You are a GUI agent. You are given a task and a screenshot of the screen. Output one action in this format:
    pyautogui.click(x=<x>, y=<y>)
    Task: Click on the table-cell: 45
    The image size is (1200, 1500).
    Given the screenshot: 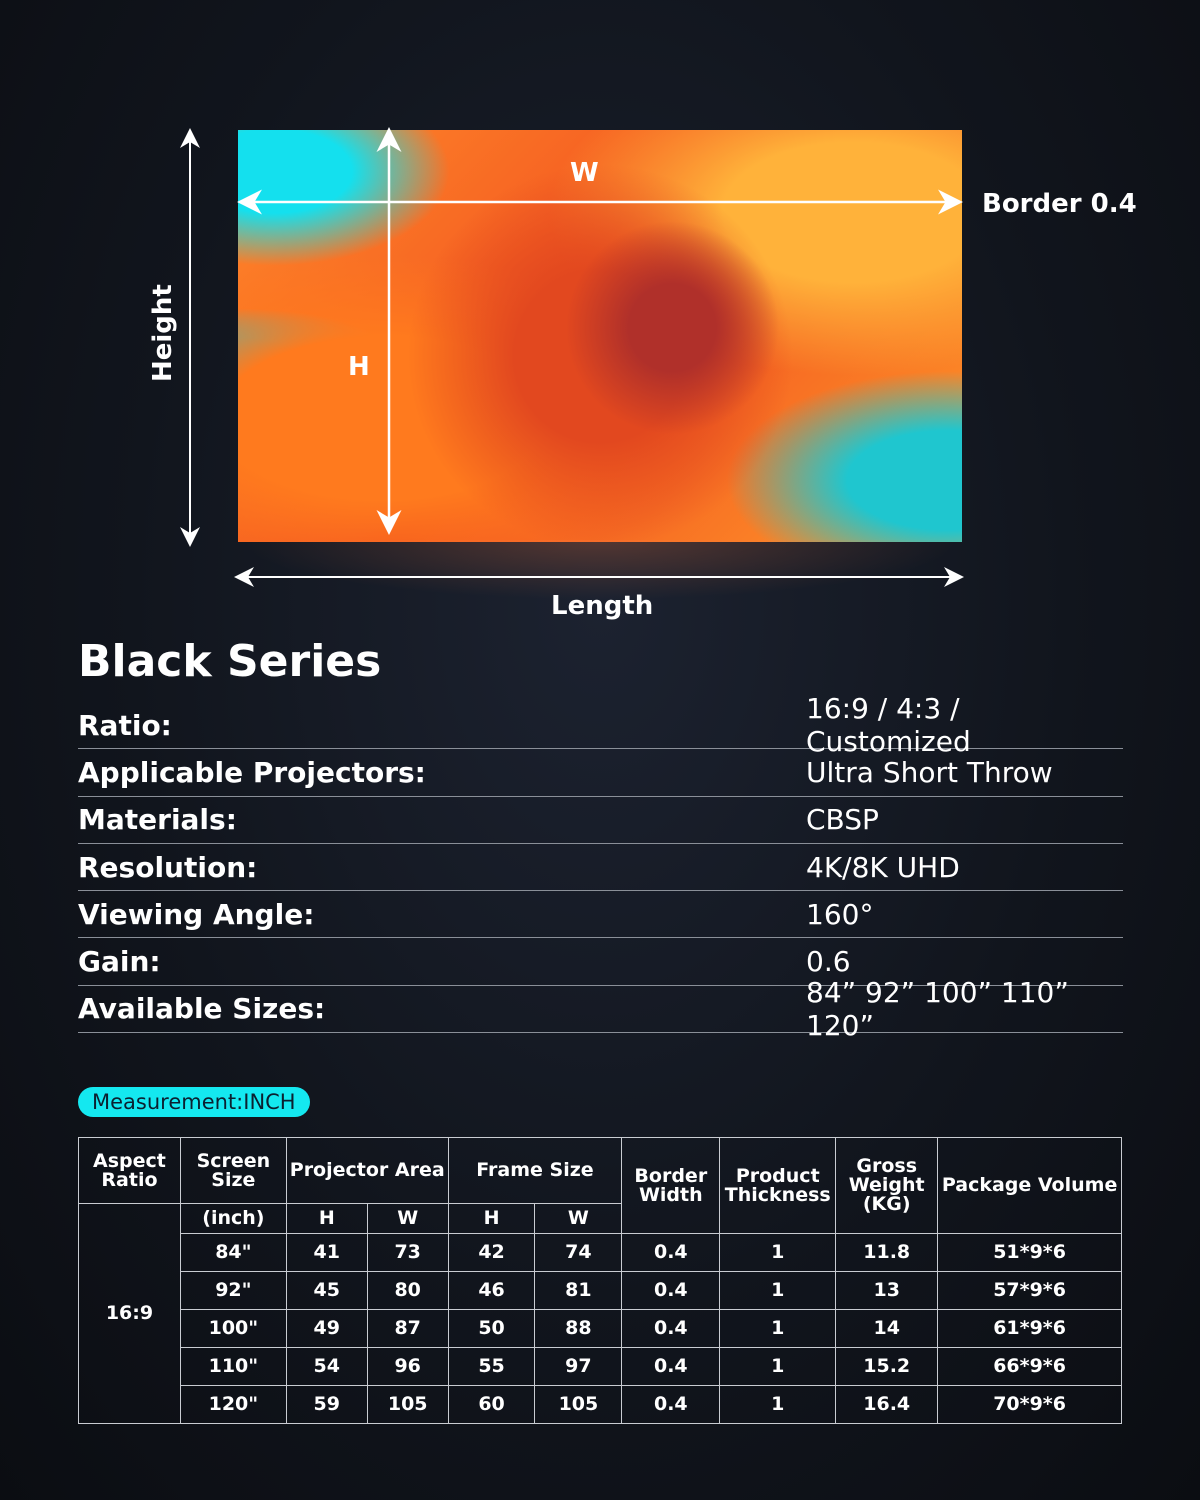 What is the action you would take?
    pyautogui.click(x=326, y=1290)
    